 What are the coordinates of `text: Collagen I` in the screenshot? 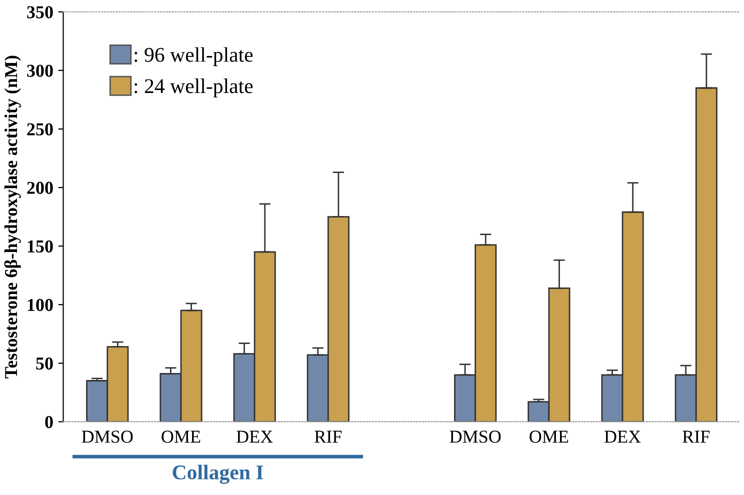 It's located at (218, 474).